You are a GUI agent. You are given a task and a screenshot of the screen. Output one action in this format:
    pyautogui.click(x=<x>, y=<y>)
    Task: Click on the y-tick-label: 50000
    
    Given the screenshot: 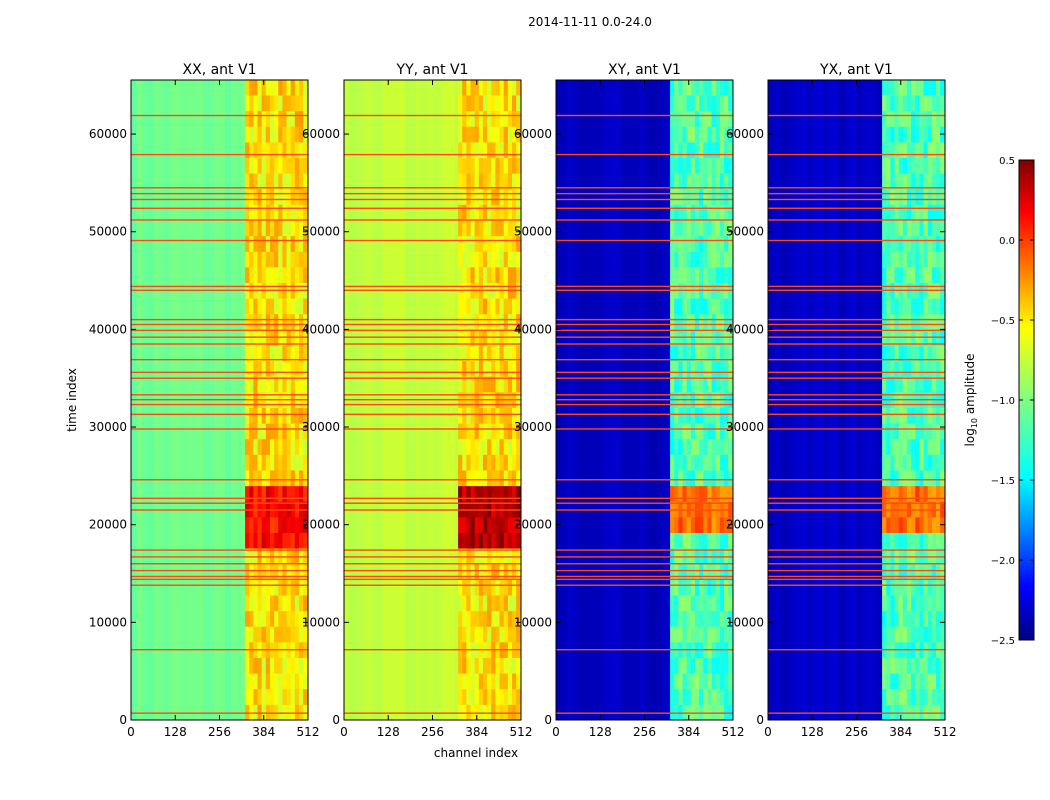 What is the action you would take?
    pyautogui.click(x=108, y=232)
    